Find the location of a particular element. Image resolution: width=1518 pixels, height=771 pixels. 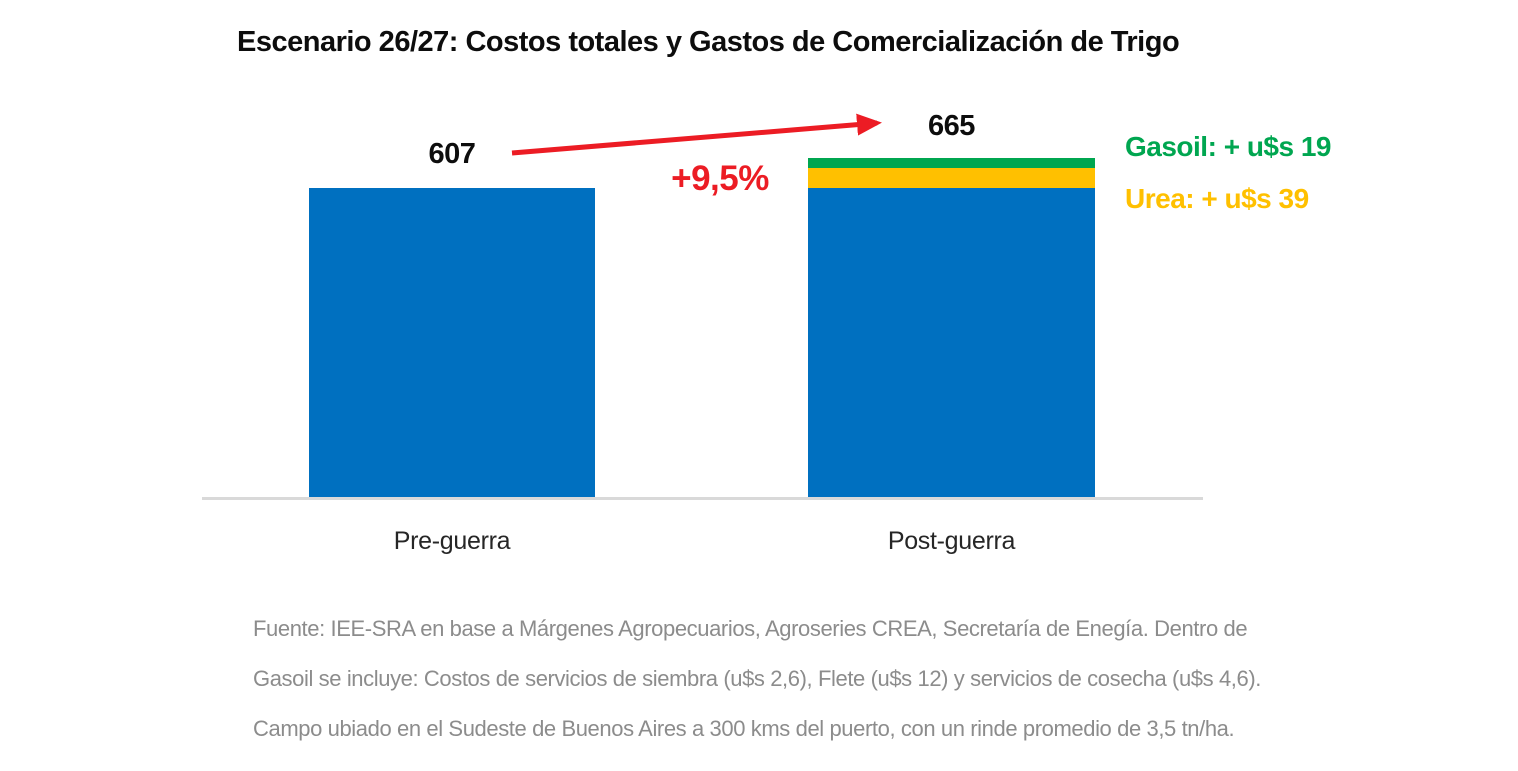

bar-segment-urea is located at coordinates (951, 178).